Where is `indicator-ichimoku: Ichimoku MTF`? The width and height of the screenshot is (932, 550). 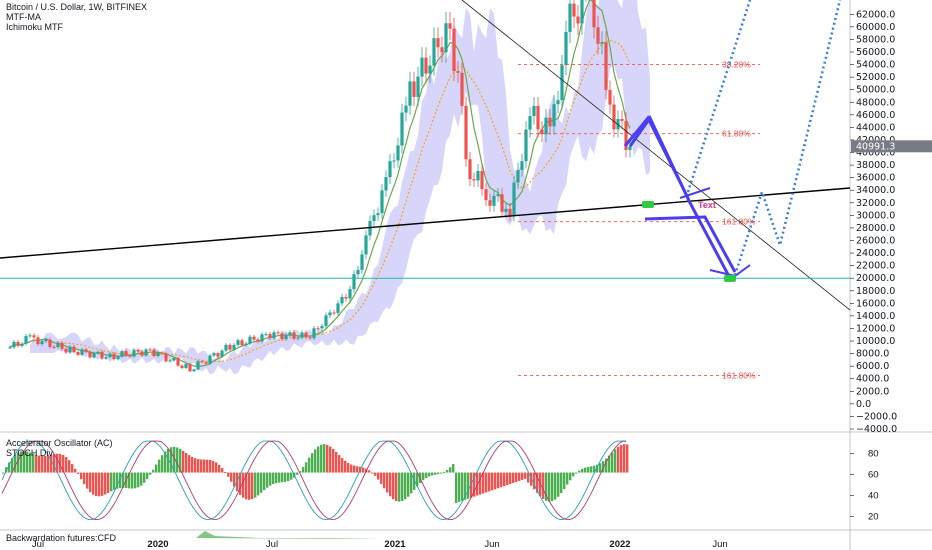 indicator-ichimoku: Ichimoku MTF is located at coordinates (35, 27).